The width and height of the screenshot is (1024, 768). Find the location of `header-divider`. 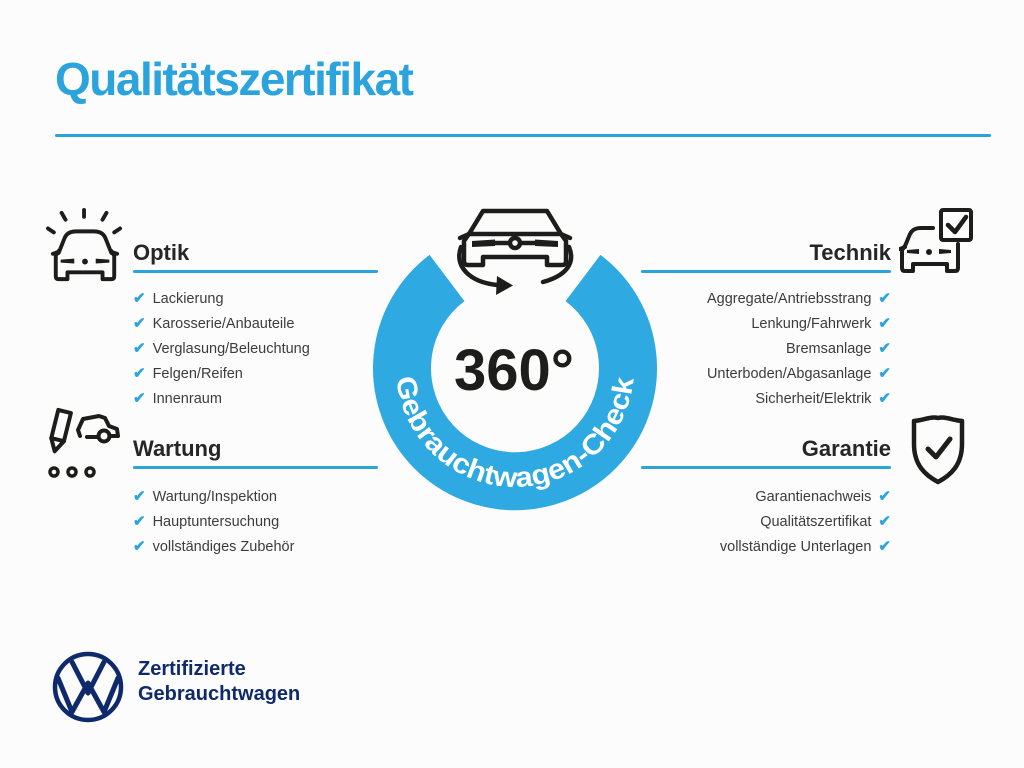

header-divider is located at coordinates (523, 135).